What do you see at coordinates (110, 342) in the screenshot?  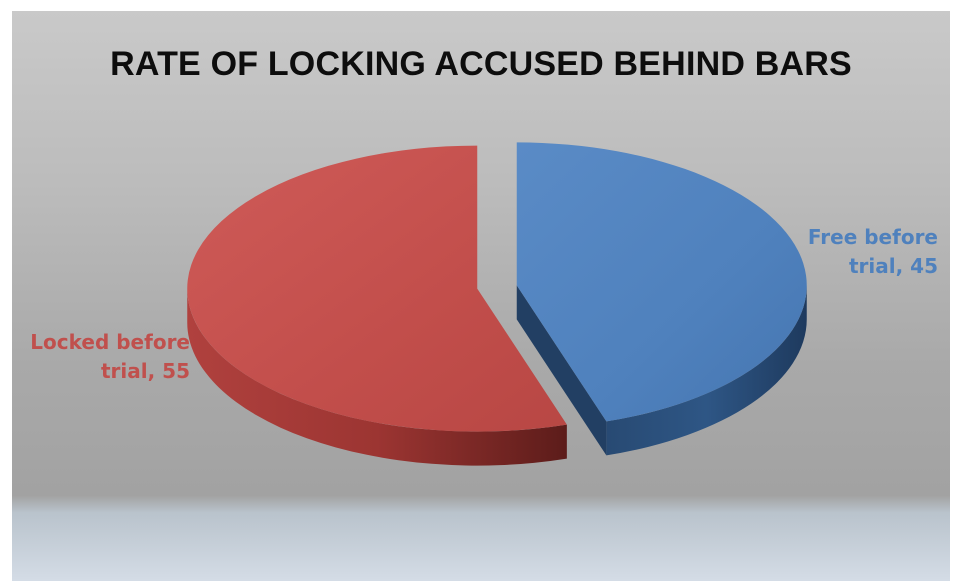 I see `slice-label-locked-line1: Locked before` at bounding box center [110, 342].